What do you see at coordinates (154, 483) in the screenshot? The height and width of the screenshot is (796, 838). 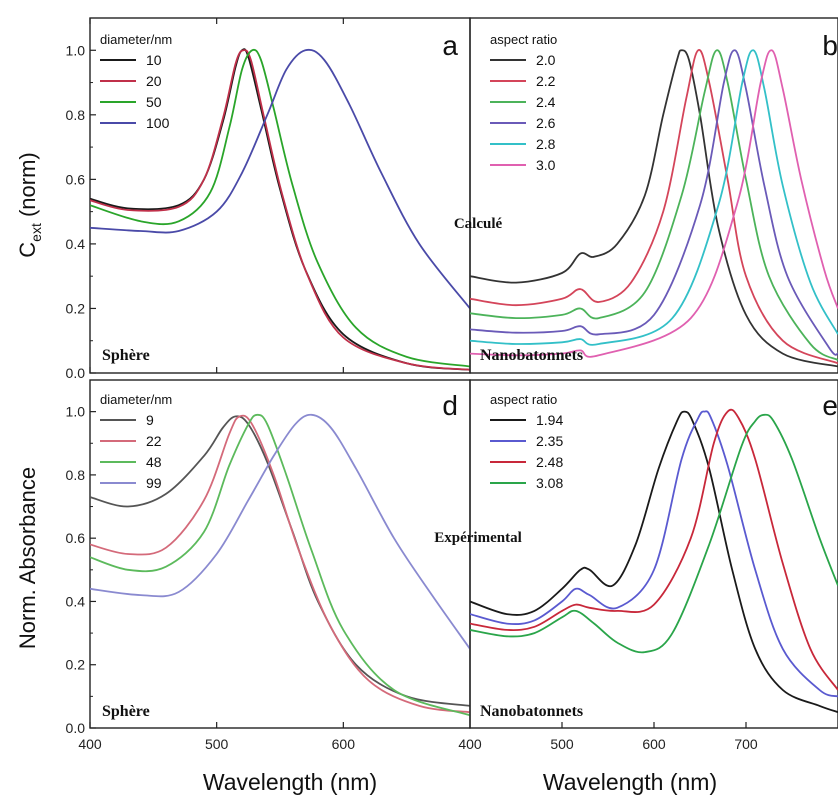 I see `legend-entry: 99` at bounding box center [154, 483].